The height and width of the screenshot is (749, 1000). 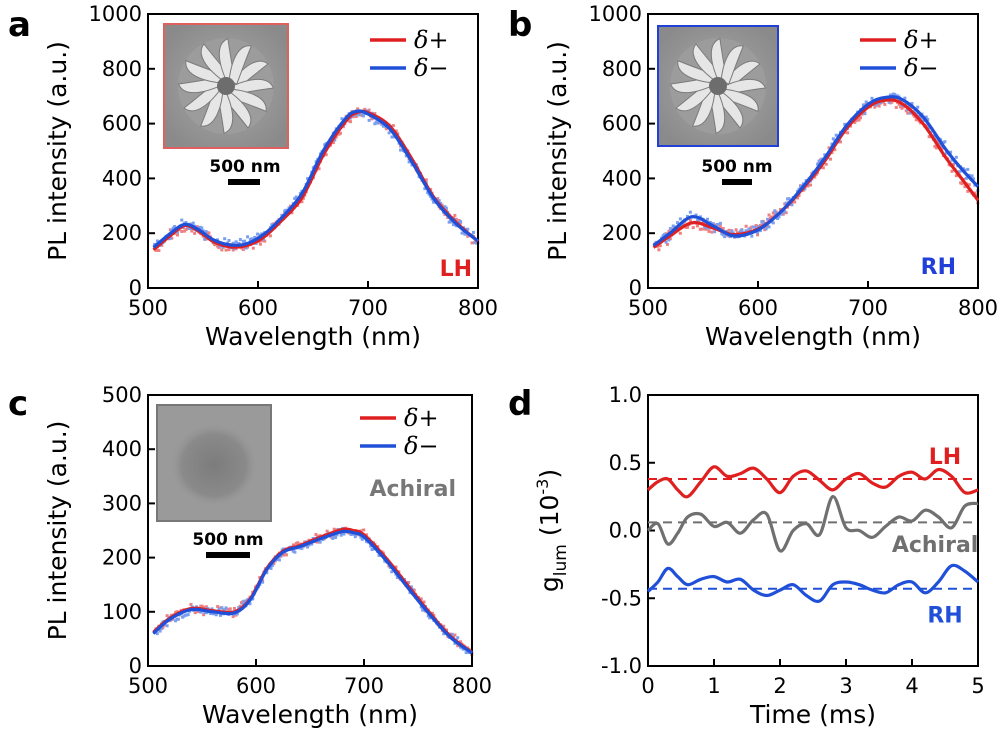 What do you see at coordinates (713, 686) in the screenshot?
I see `x-tick-label-d: 1` at bounding box center [713, 686].